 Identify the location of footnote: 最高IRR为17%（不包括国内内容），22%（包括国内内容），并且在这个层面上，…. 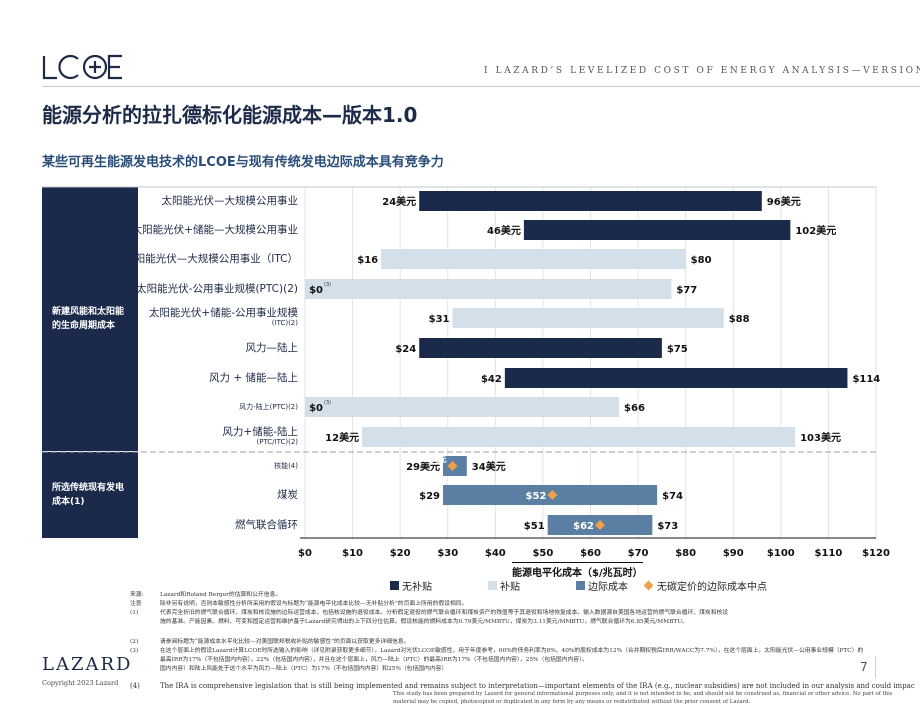
(522, 660).